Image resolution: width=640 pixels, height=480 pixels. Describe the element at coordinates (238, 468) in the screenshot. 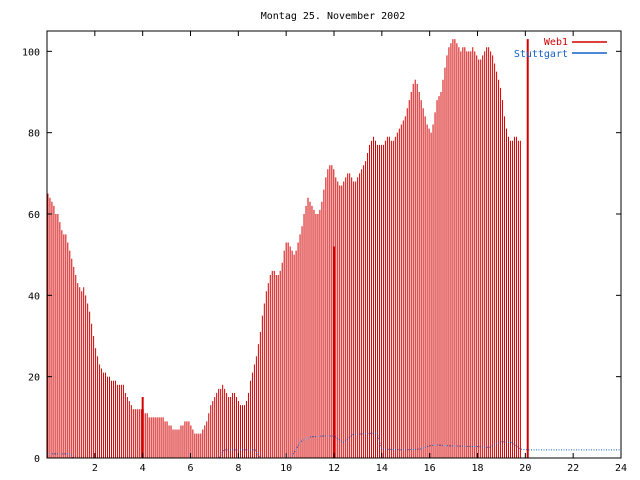

I see `x-tick-label: 8` at that location.